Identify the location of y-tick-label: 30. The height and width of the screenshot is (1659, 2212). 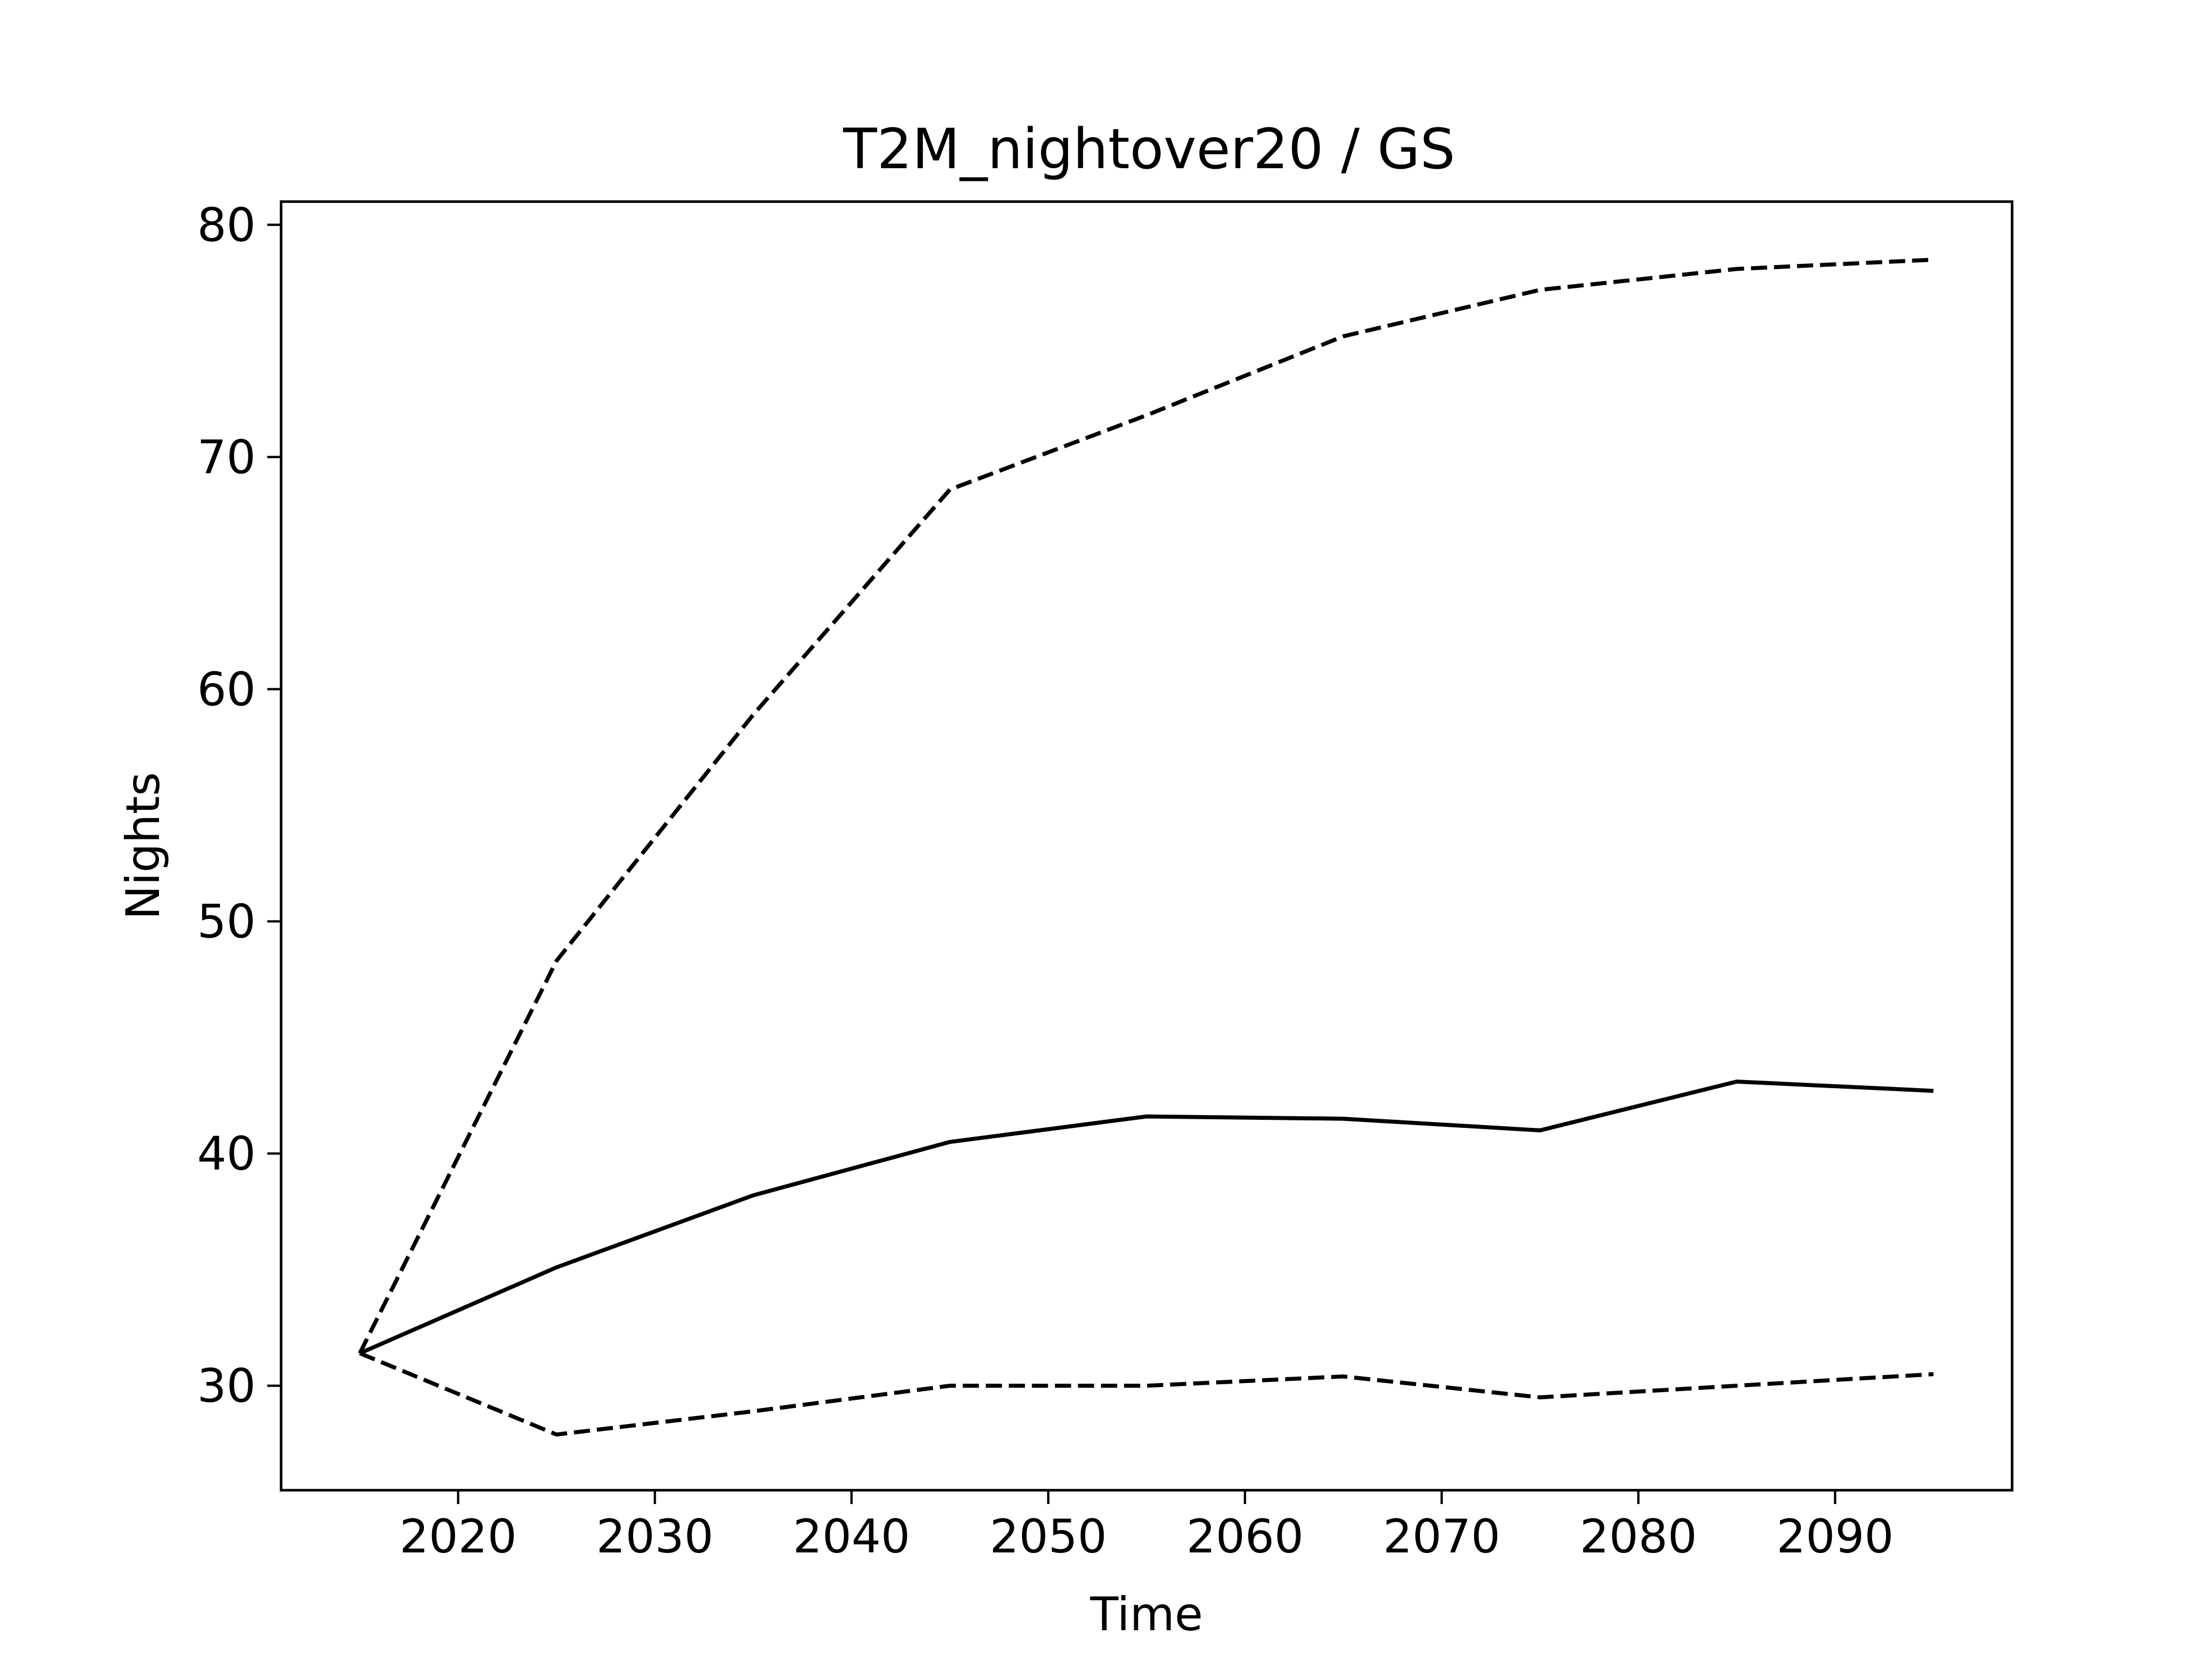
(226, 1386).